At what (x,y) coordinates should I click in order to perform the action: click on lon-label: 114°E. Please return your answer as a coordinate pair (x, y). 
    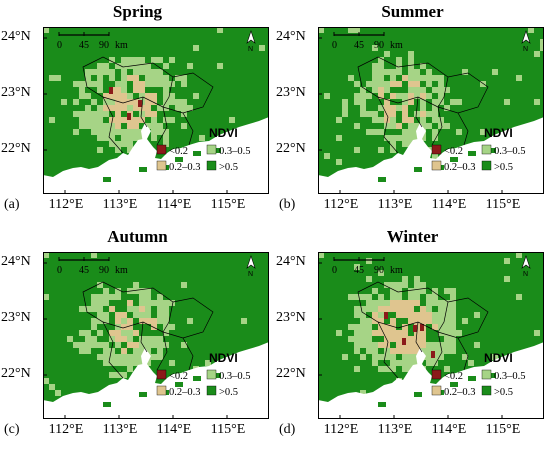
    Looking at the image, I should click on (449, 429).